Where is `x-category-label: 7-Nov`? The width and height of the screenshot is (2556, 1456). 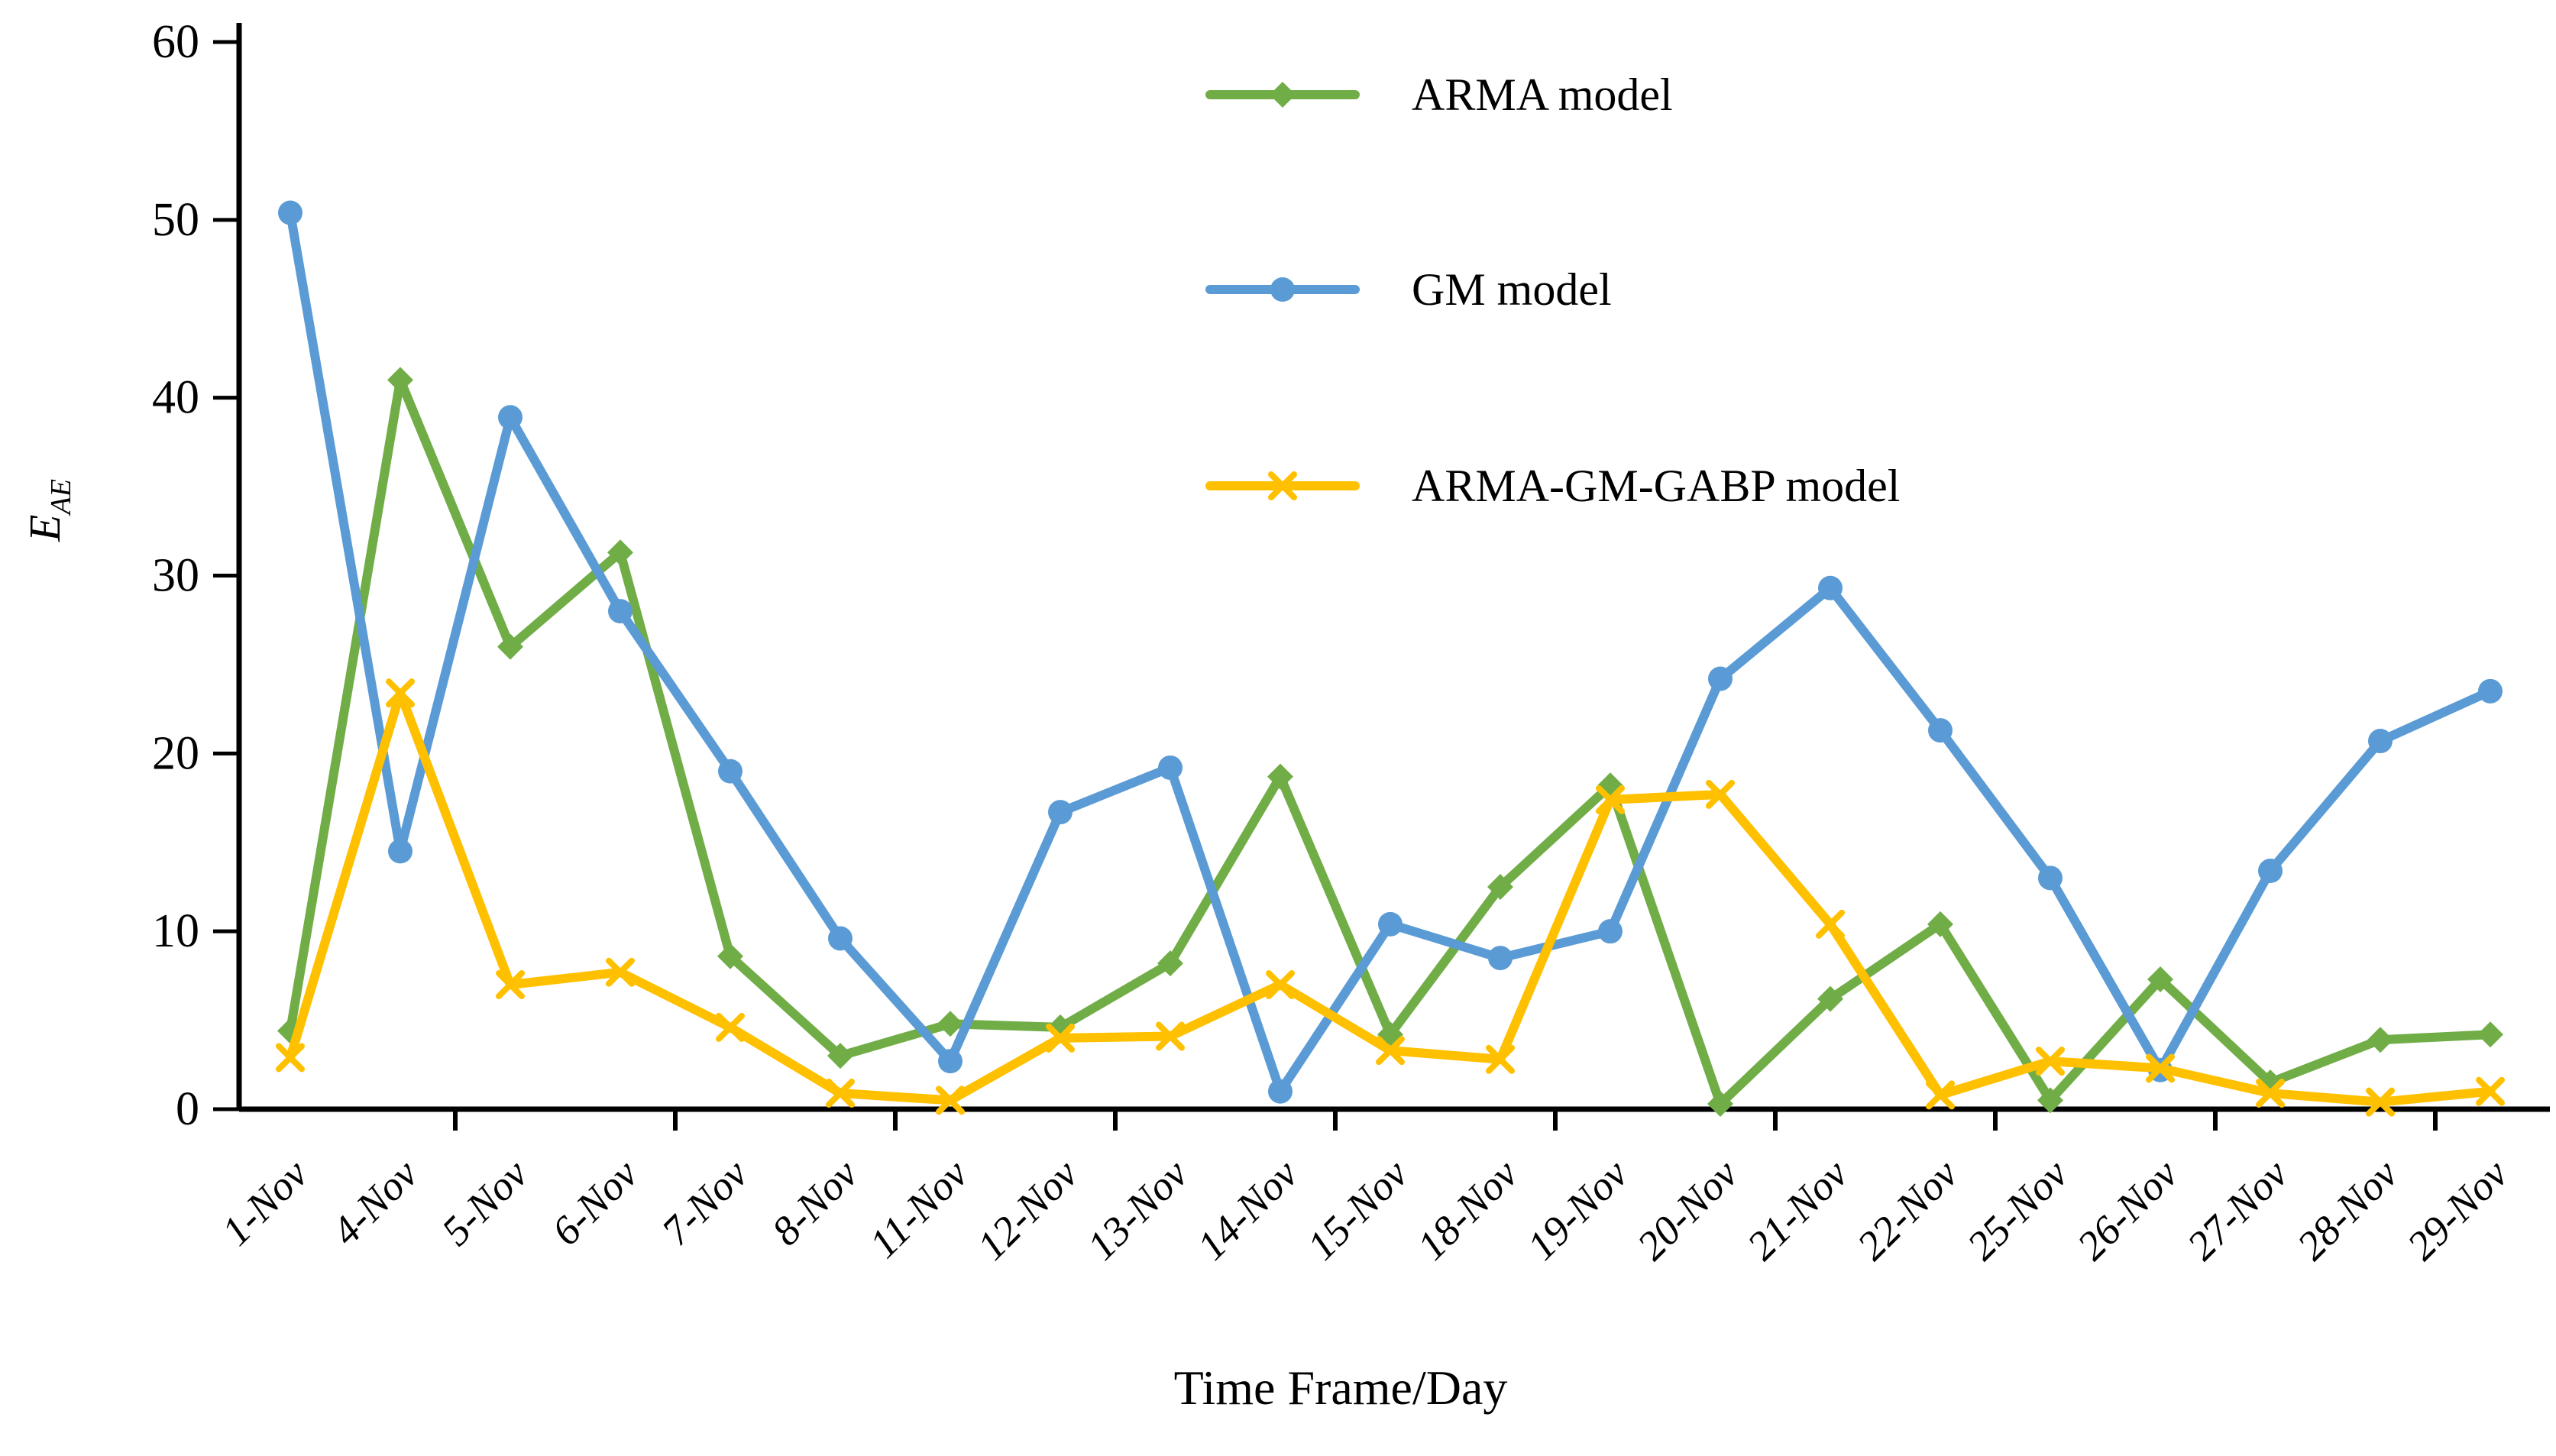 x-category-label: 7-Nov is located at coordinates (705, 1202).